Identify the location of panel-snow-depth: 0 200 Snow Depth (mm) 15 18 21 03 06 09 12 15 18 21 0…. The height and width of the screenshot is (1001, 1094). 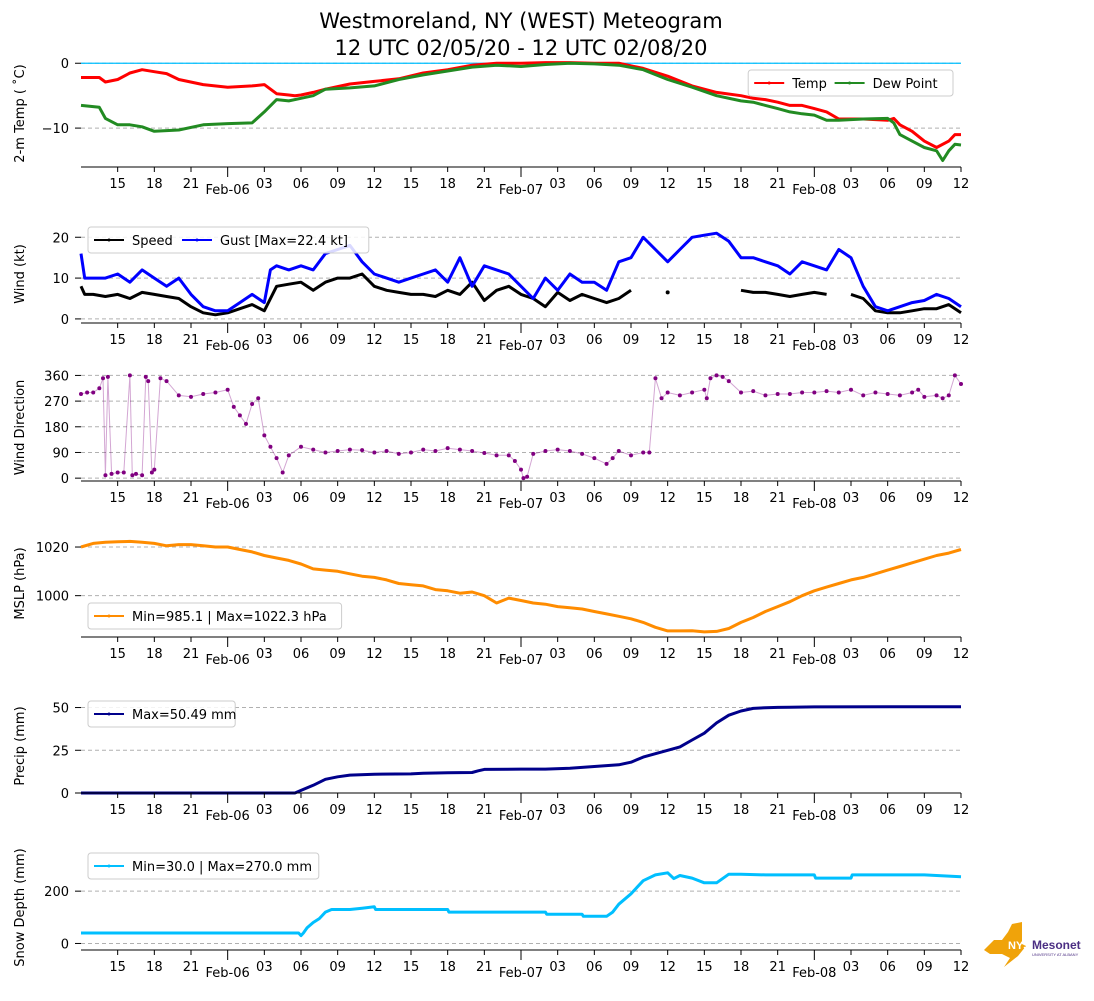
(491, 914).